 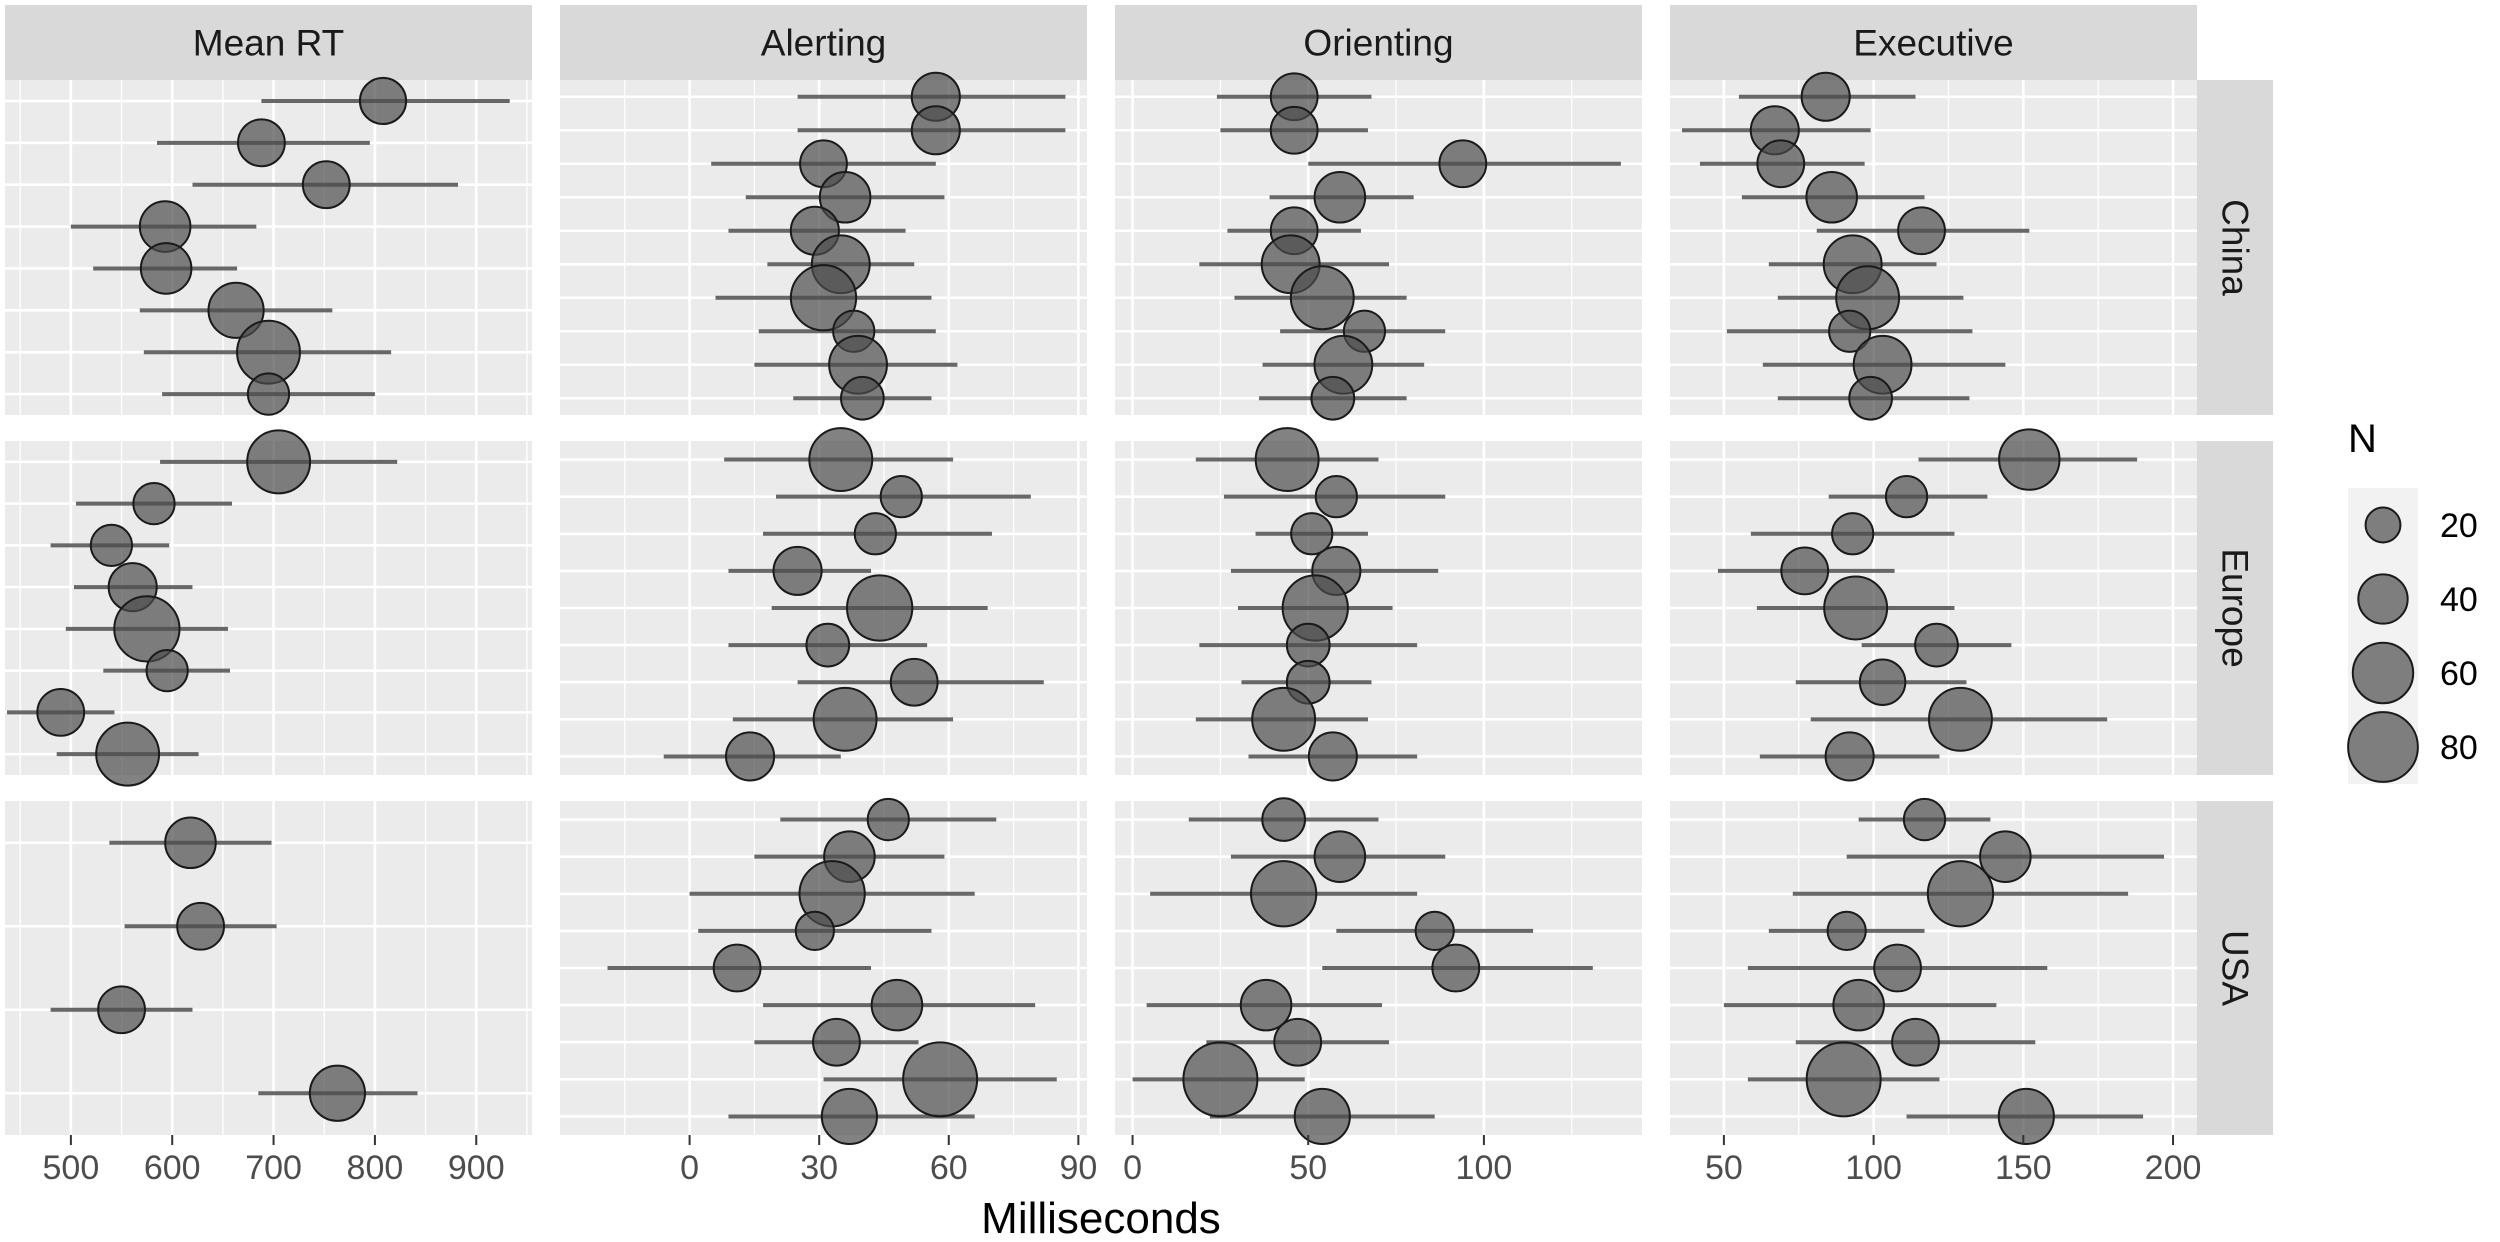 I want to click on x-axis-title: Milliseconds, so click(x=1101, y=1218).